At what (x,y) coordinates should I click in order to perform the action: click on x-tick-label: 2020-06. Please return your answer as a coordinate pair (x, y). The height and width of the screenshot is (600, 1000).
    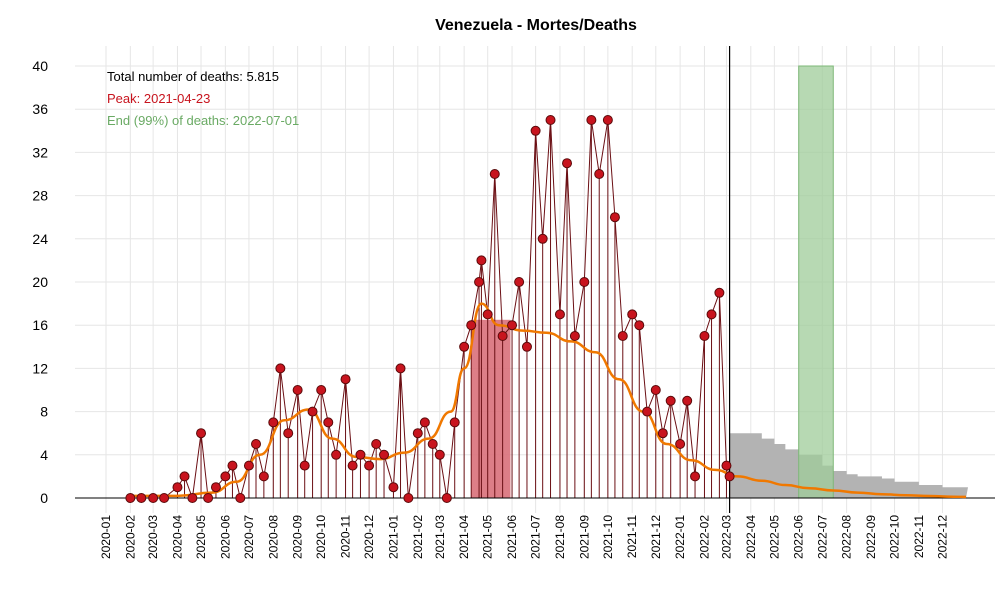
    Looking at the image, I should click on (225, 537).